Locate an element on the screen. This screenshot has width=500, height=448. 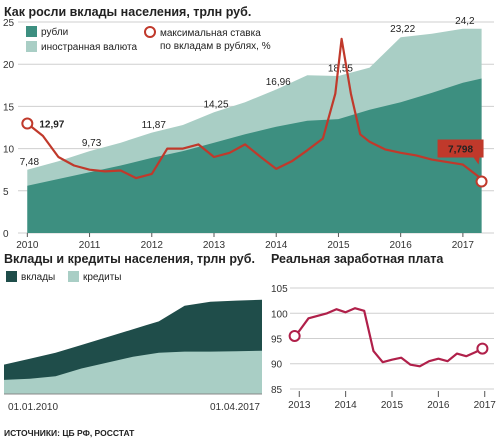
chart1-total-label: 18,55 is located at coordinates (340, 68).